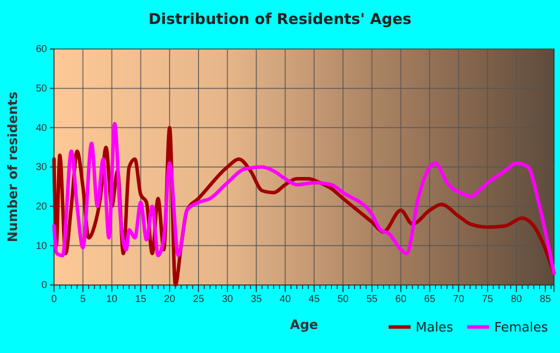 This screenshot has width=560, height=353. What do you see at coordinates (256, 300) in the screenshot?
I see `x-tick-label: 35` at bounding box center [256, 300].